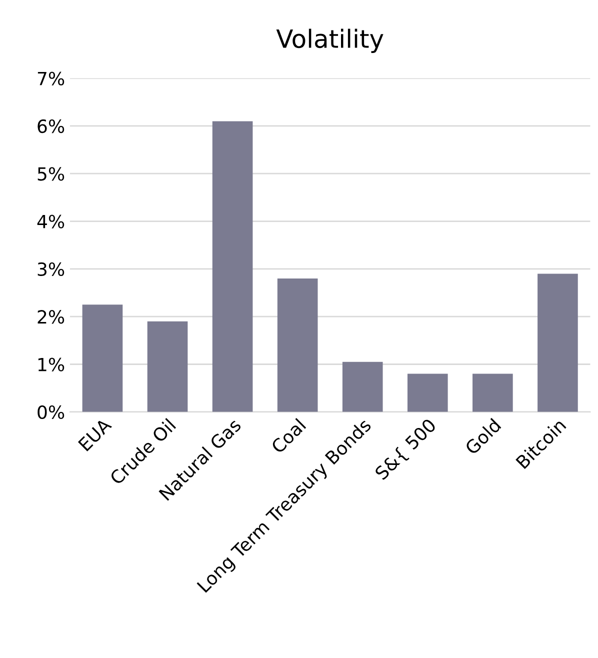  I want to click on y-tick-label: 7%, so click(51, 79).